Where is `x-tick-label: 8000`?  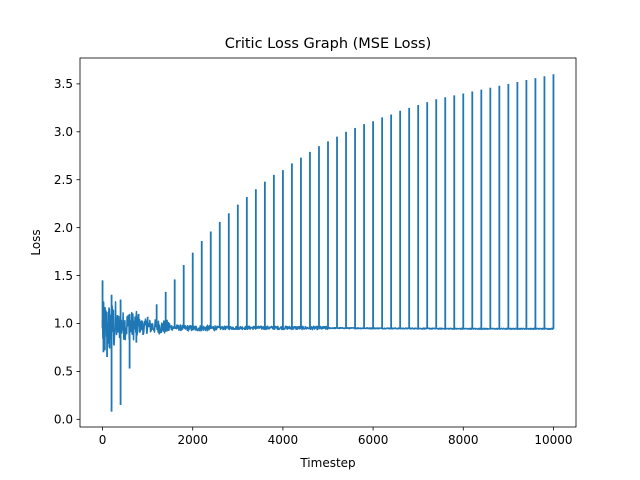 x-tick-label: 8000 is located at coordinates (463, 440).